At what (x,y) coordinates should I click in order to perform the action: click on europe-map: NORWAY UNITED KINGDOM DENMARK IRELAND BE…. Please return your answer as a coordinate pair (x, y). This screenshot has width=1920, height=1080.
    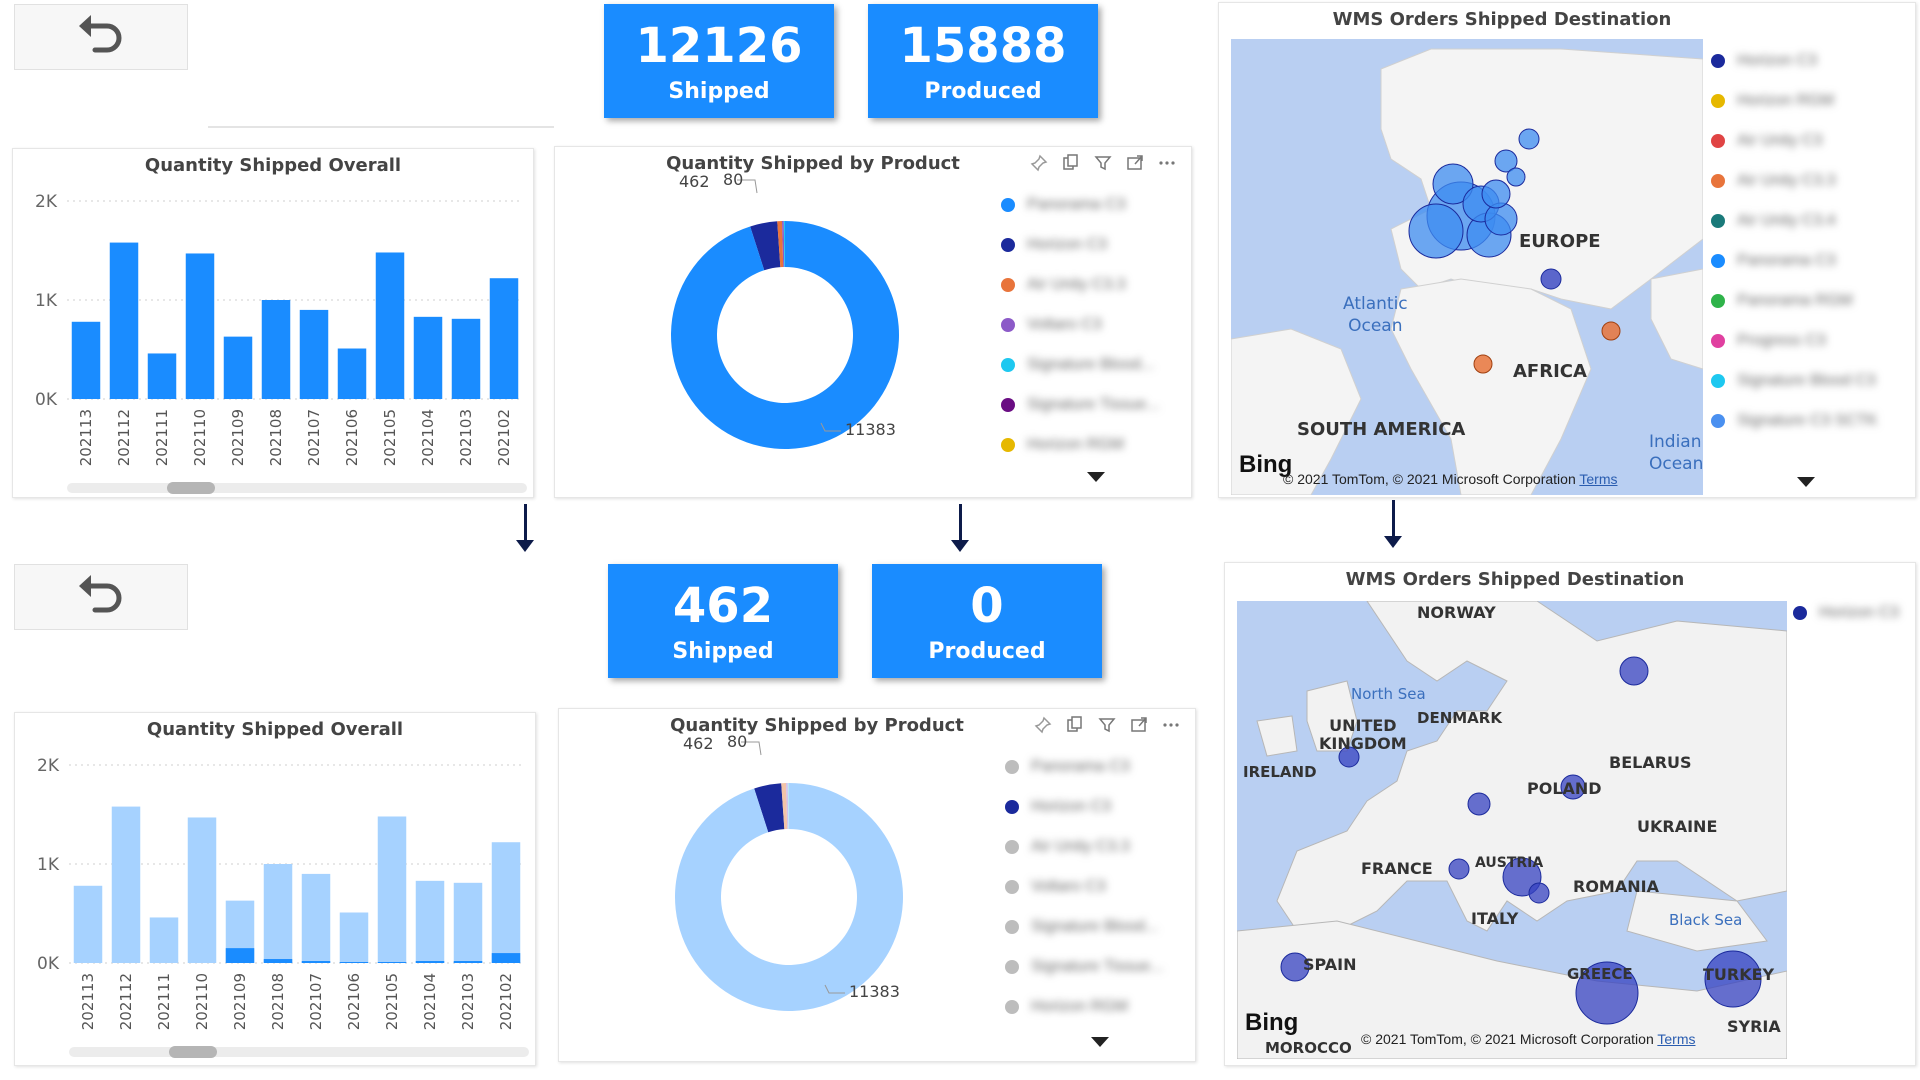
    Looking at the image, I should click on (1512, 830).